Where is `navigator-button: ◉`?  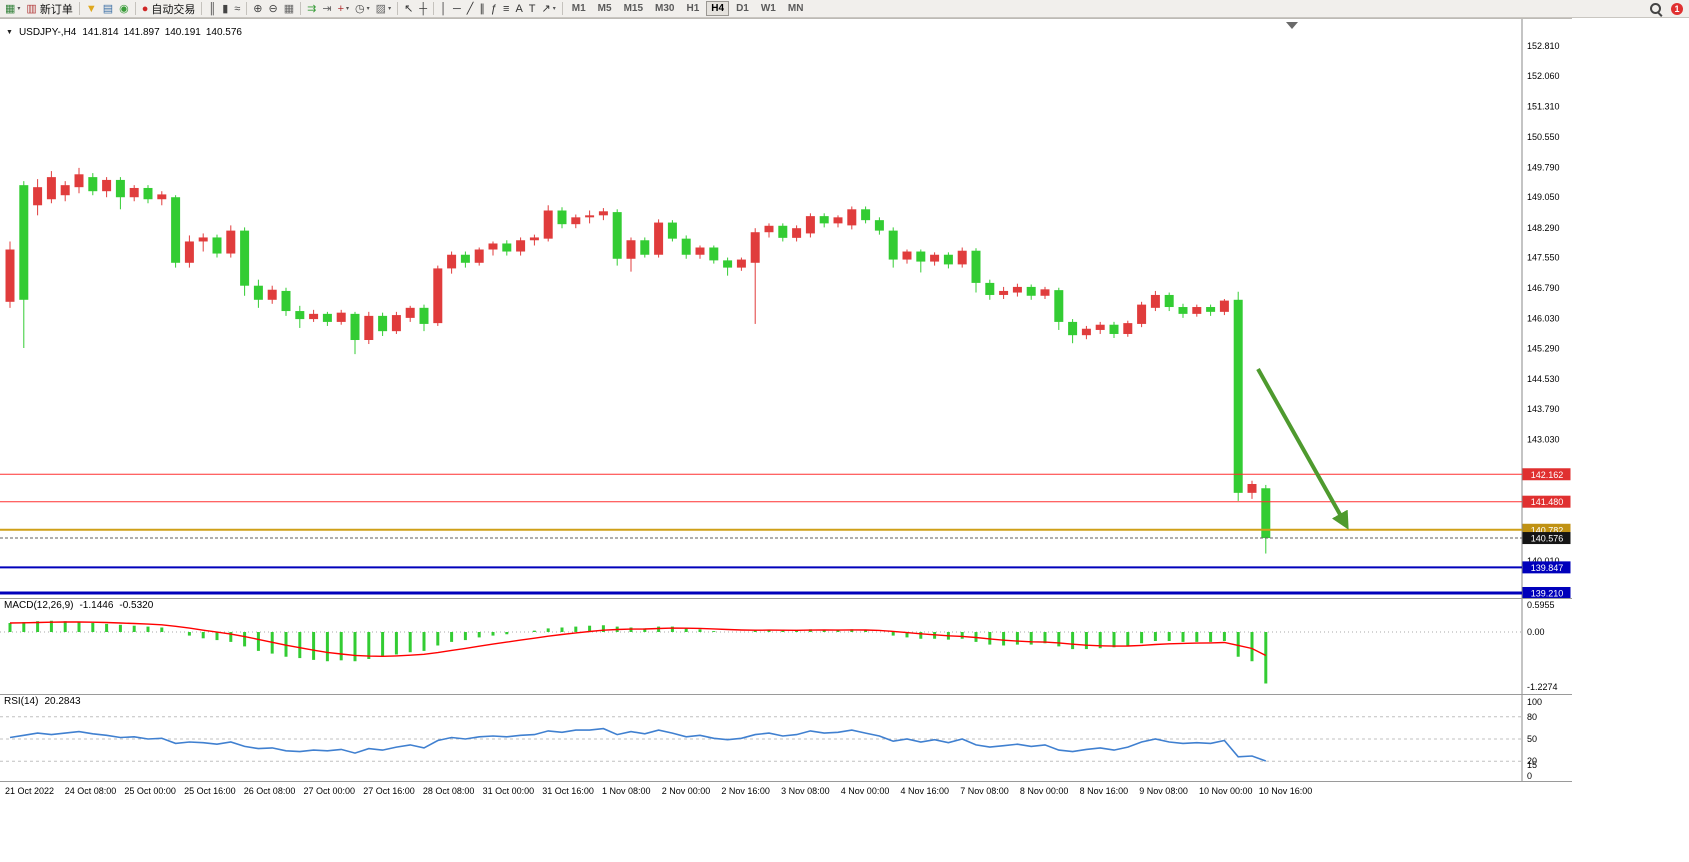
navigator-button: ◉ is located at coordinates (124, 9).